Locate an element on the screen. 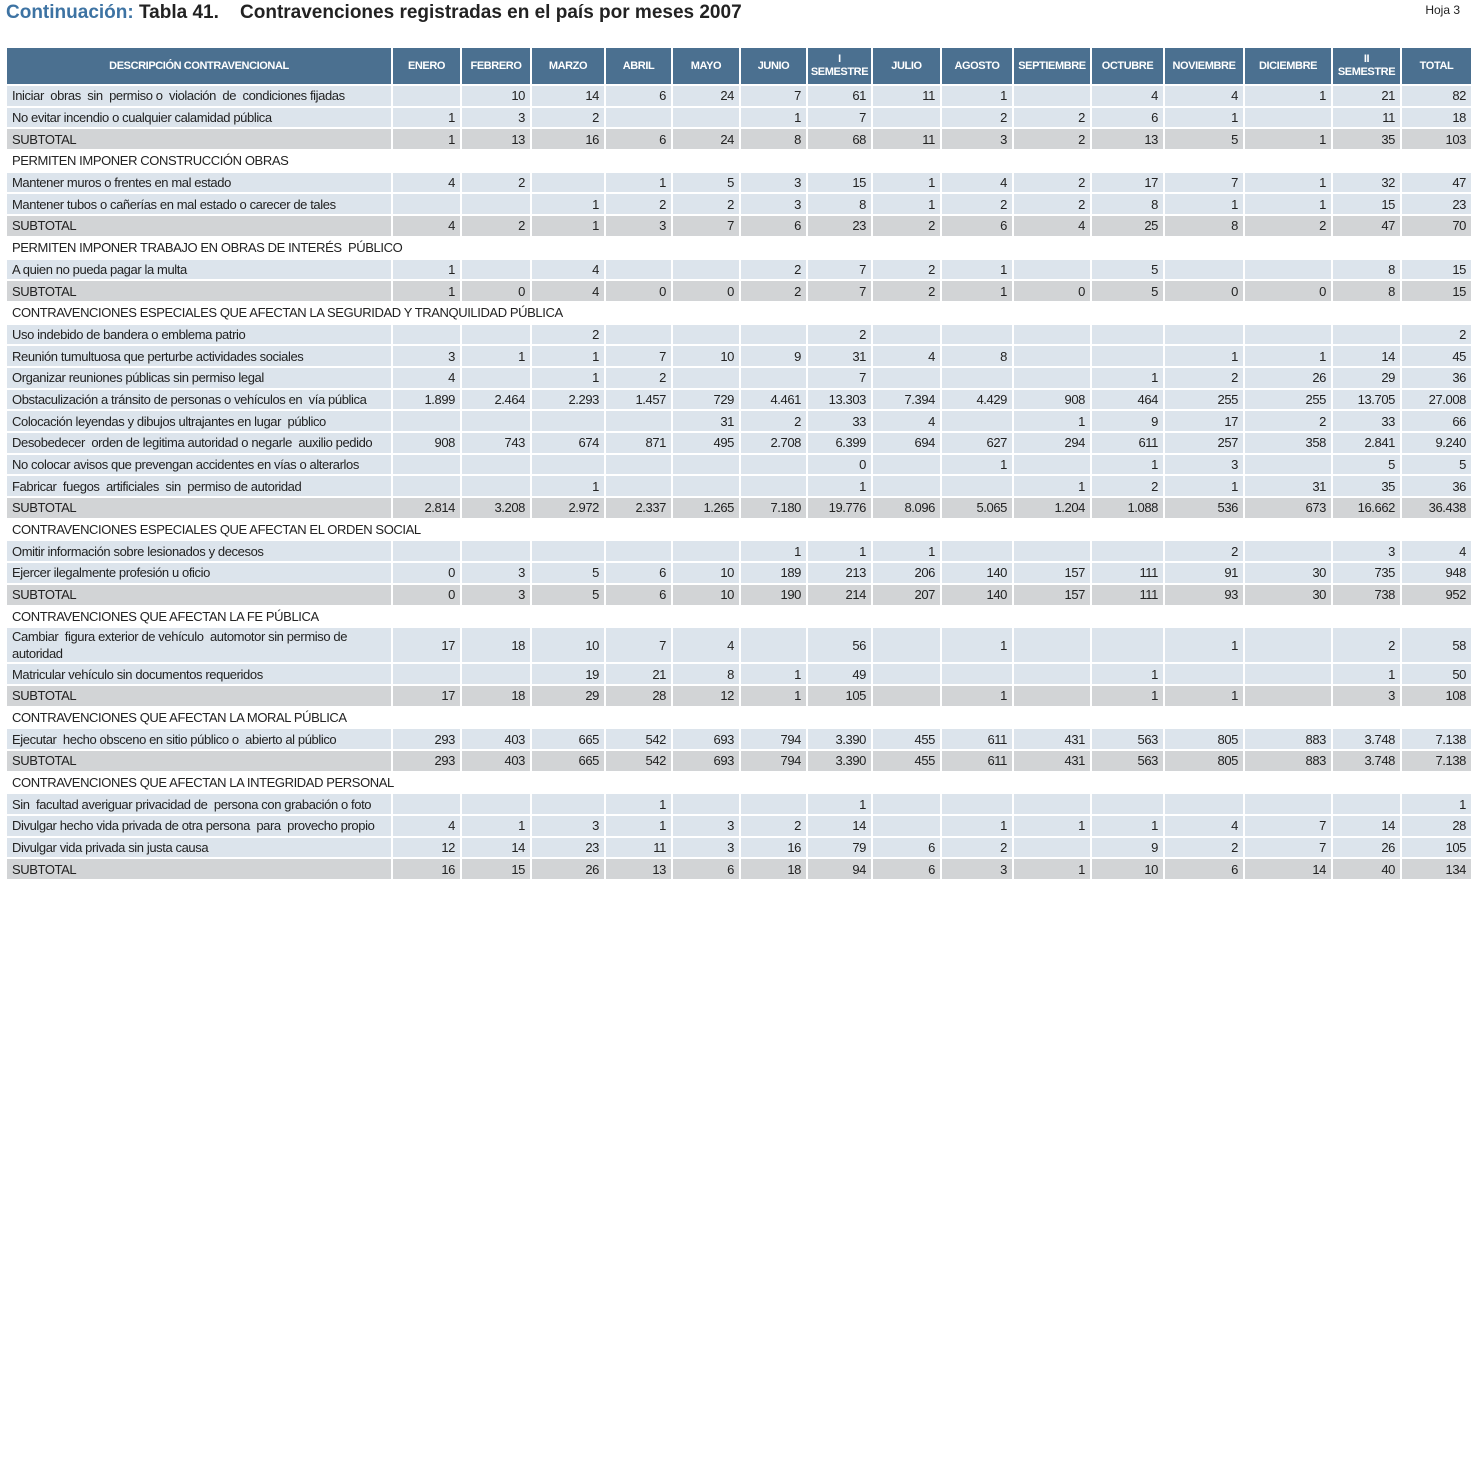 This screenshot has height=1473, width=1474. cell: 23 is located at coordinates (839, 226).